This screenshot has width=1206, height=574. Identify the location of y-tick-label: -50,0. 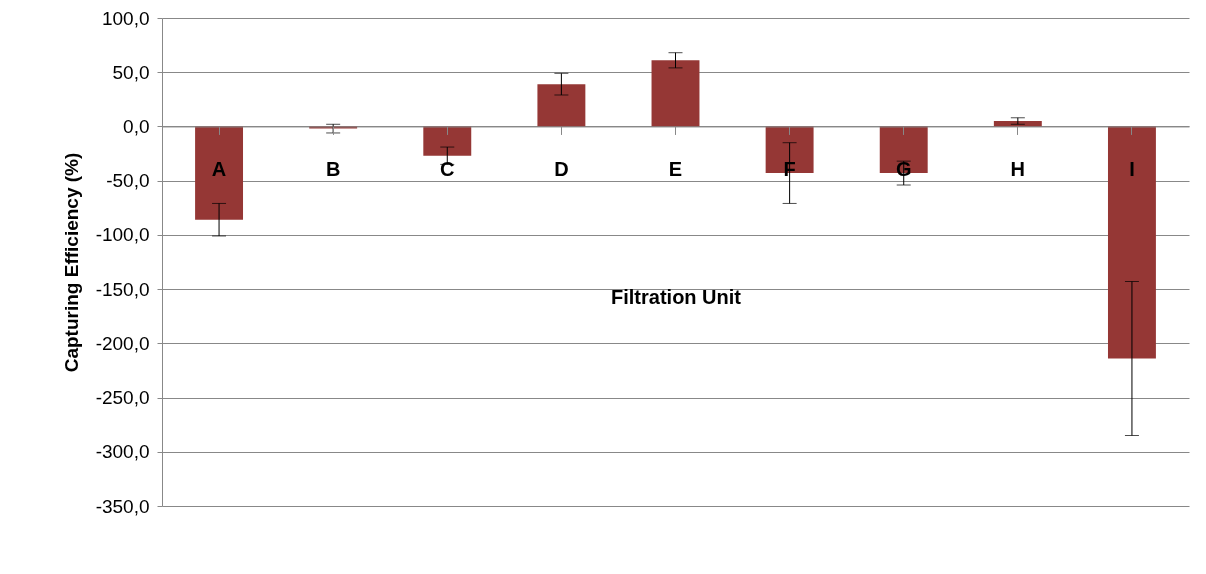
(128, 181).